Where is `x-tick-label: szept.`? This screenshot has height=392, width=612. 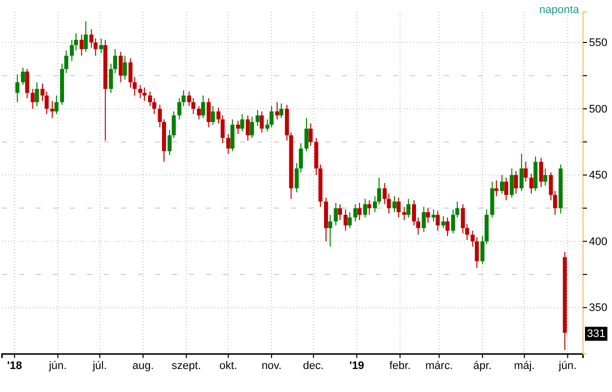 x-tick-label: szept. is located at coordinates (187, 366).